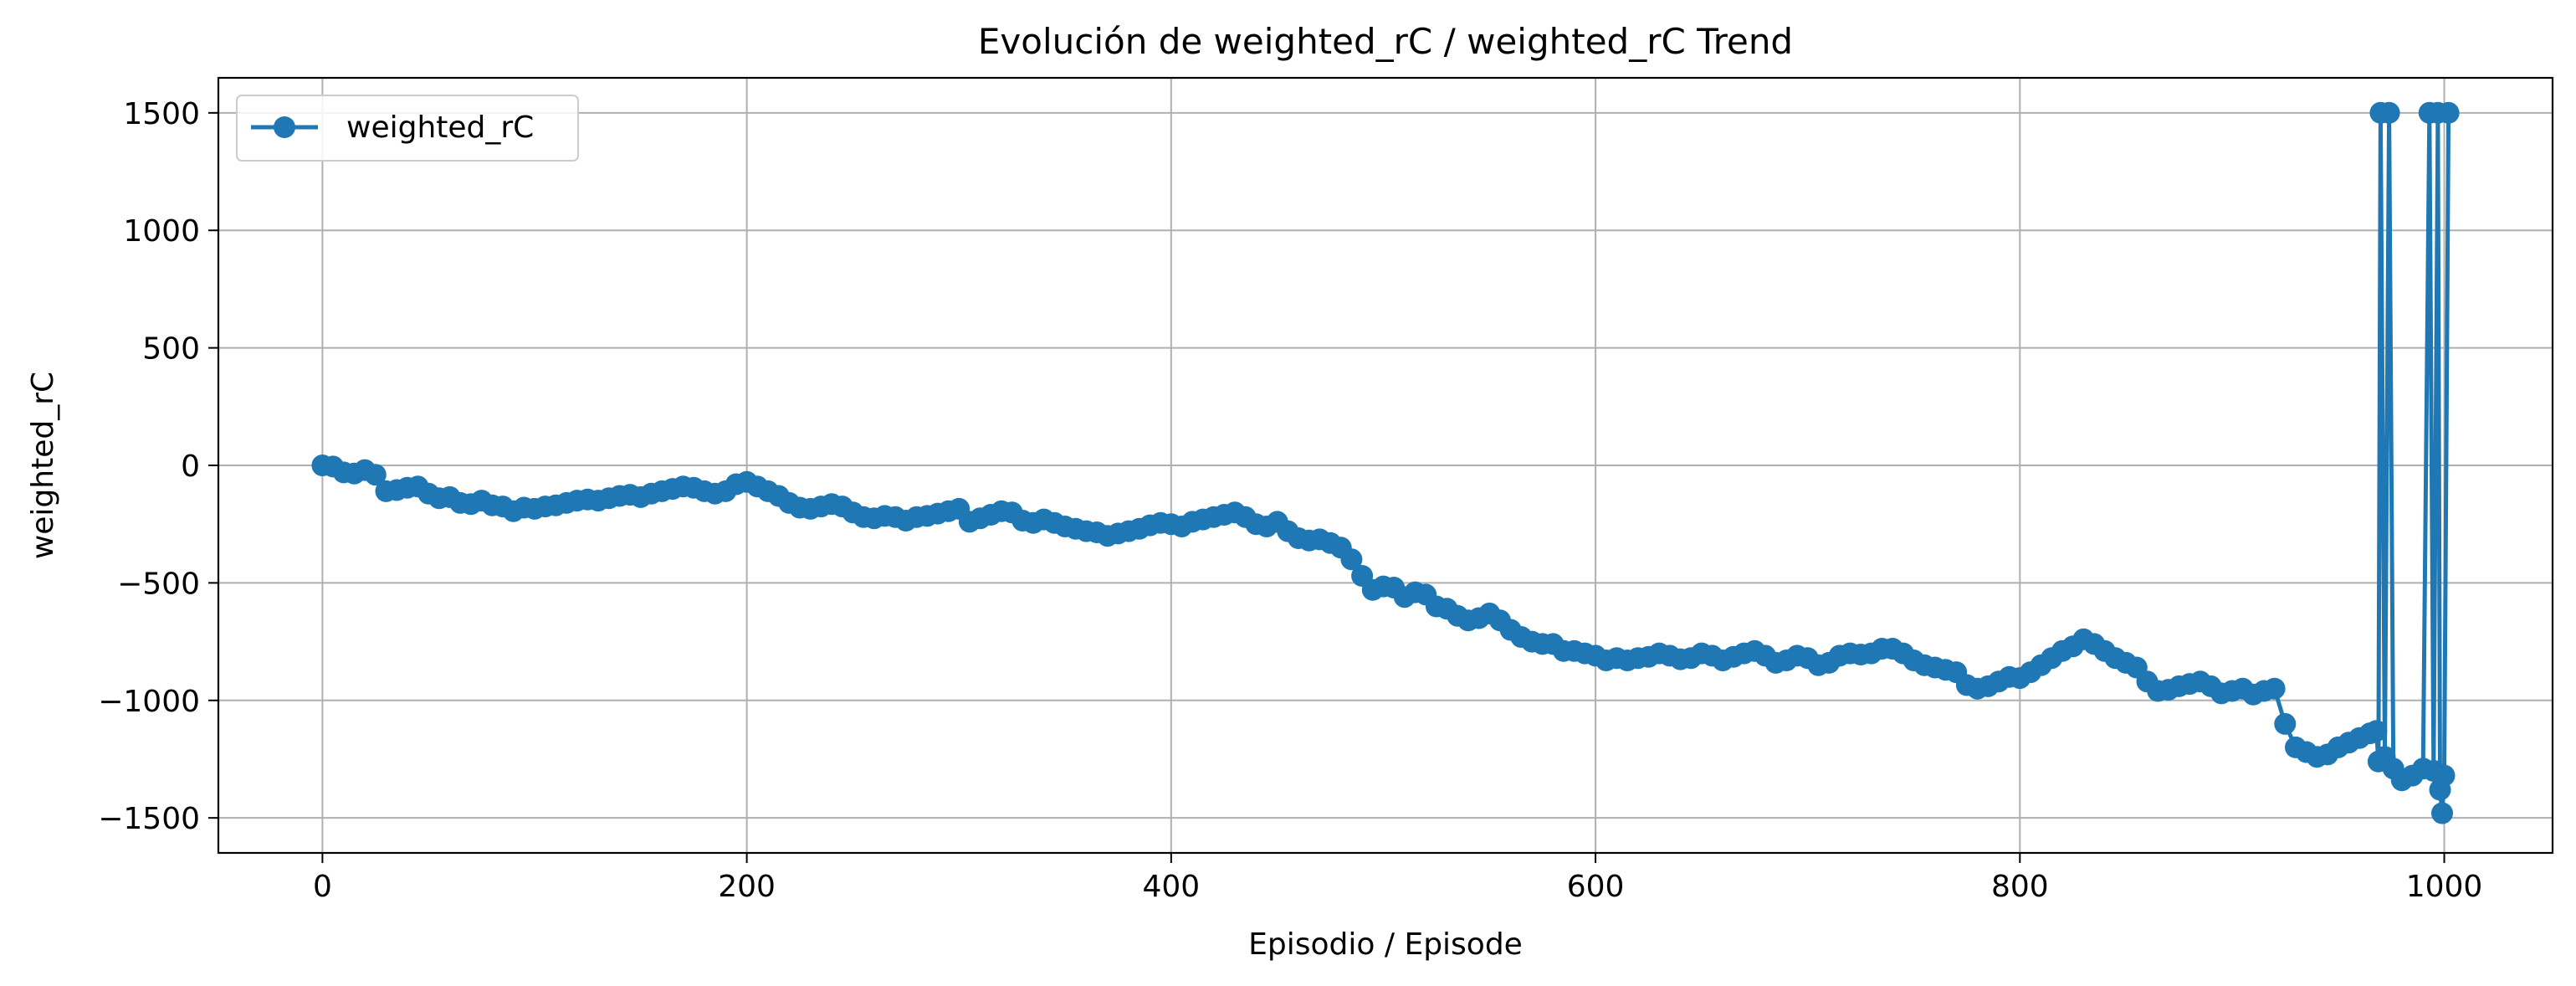  I want to click on x-tick-label: 800, so click(2020, 887).